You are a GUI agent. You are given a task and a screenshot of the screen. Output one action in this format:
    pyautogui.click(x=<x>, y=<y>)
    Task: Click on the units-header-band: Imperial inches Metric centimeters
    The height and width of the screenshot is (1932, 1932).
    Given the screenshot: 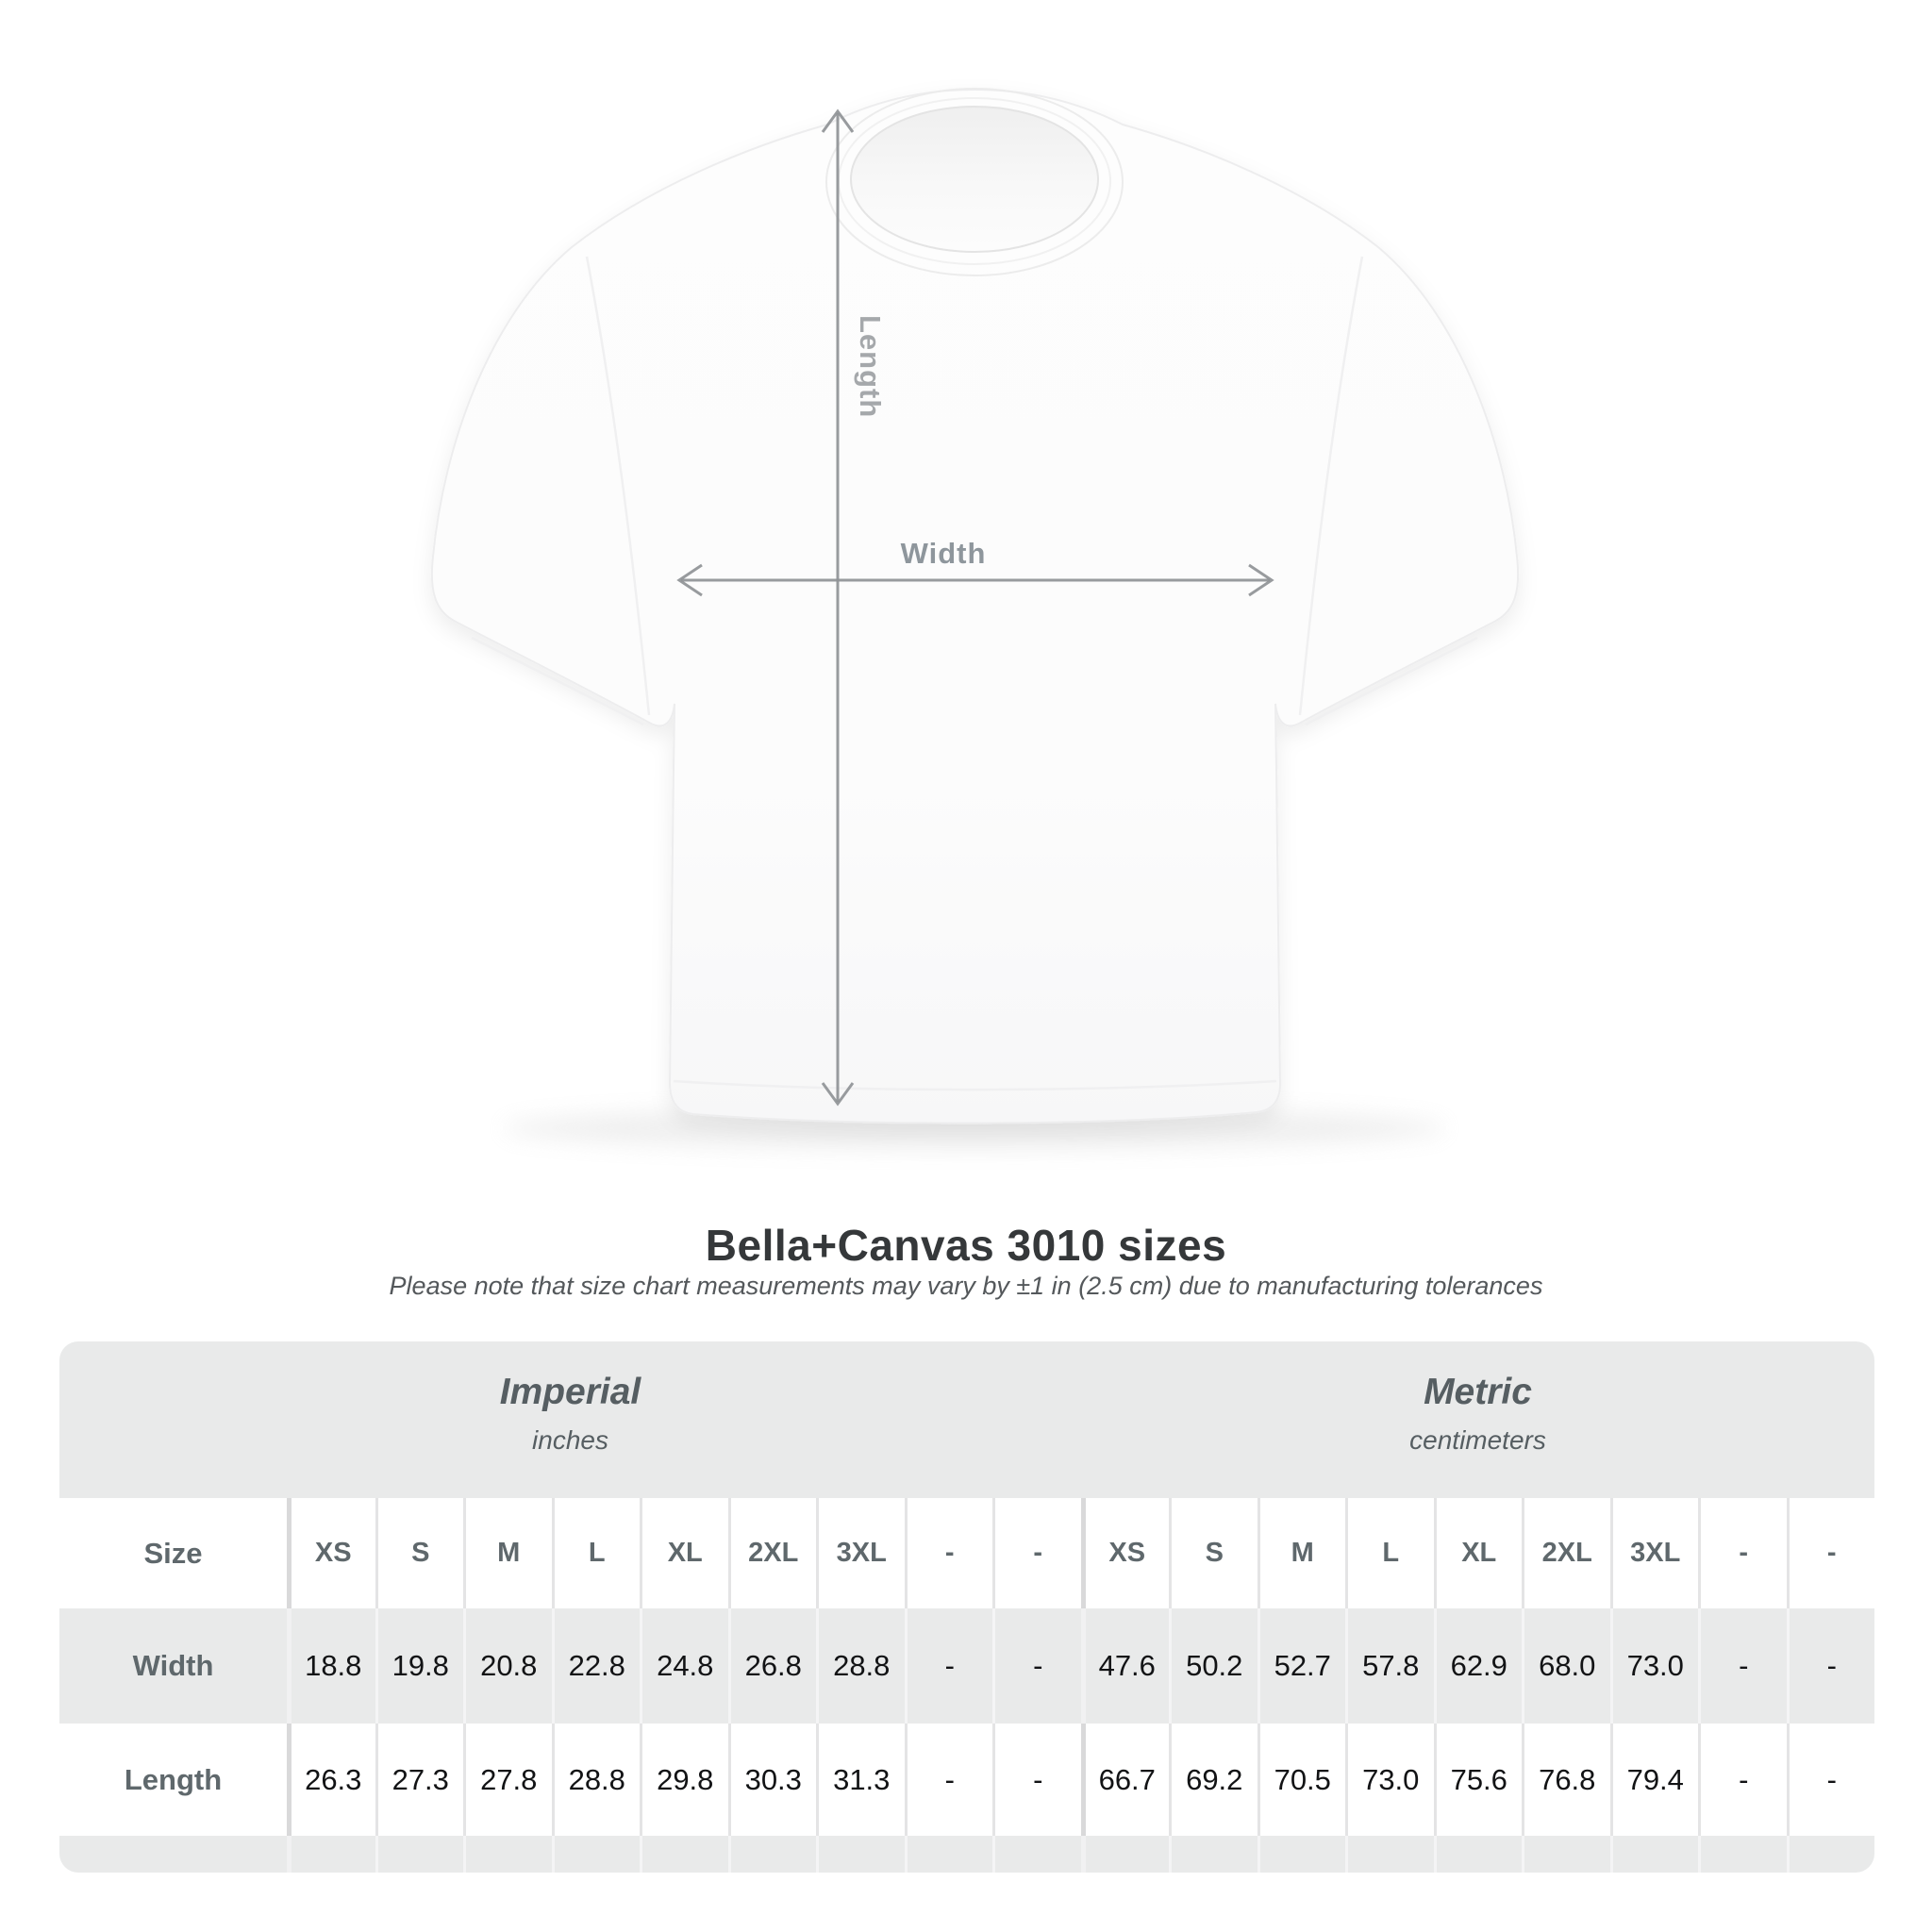 What is the action you would take?
    pyautogui.click(x=967, y=1420)
    